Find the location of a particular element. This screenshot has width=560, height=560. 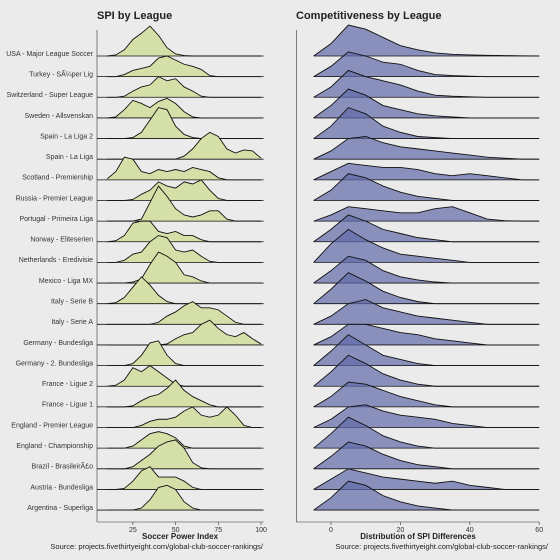

x-tick-label: 0 is located at coordinates (331, 530).